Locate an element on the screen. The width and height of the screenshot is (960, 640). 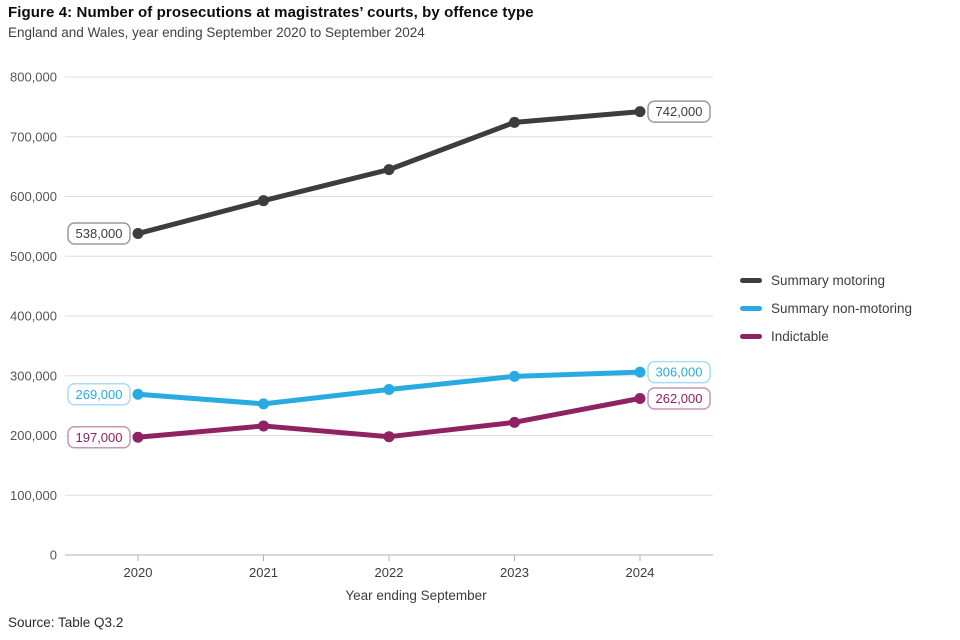
x-tick-label: 2024 is located at coordinates (640, 572).